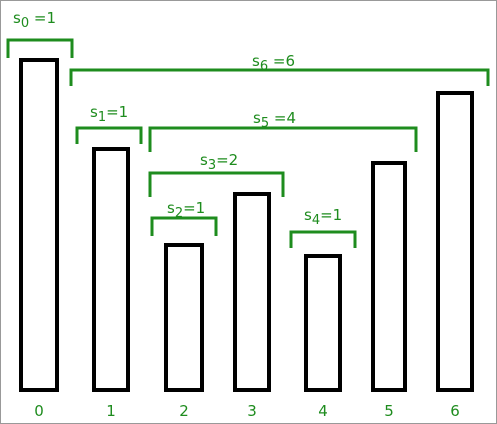 This screenshot has height=424, width=497. I want to click on span-bracket-s6, so click(279, 77).